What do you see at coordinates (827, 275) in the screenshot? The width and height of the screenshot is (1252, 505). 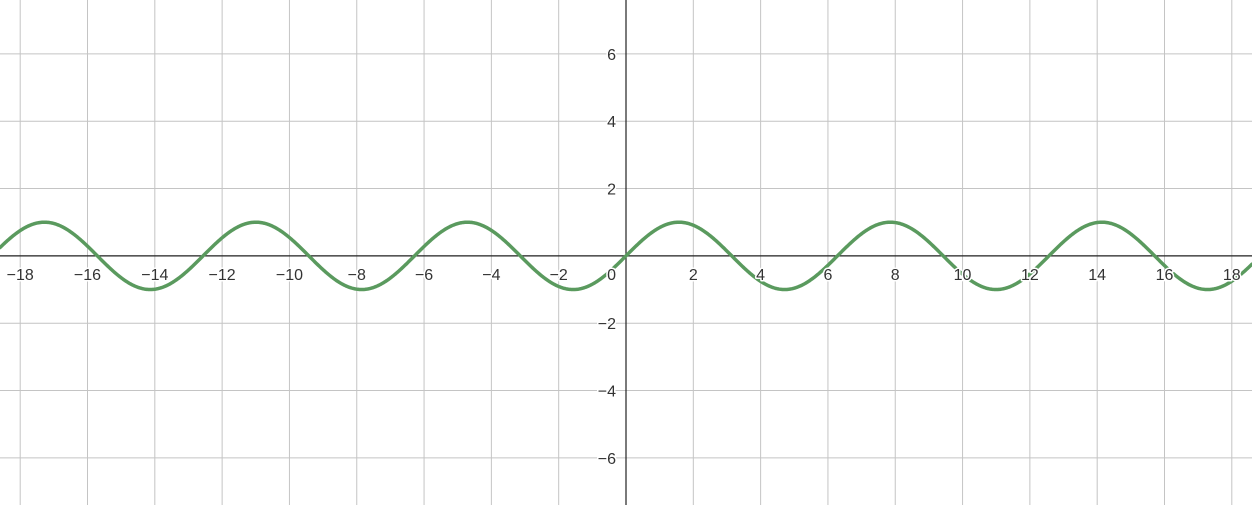 I see `x-tick-label: 6` at bounding box center [827, 275].